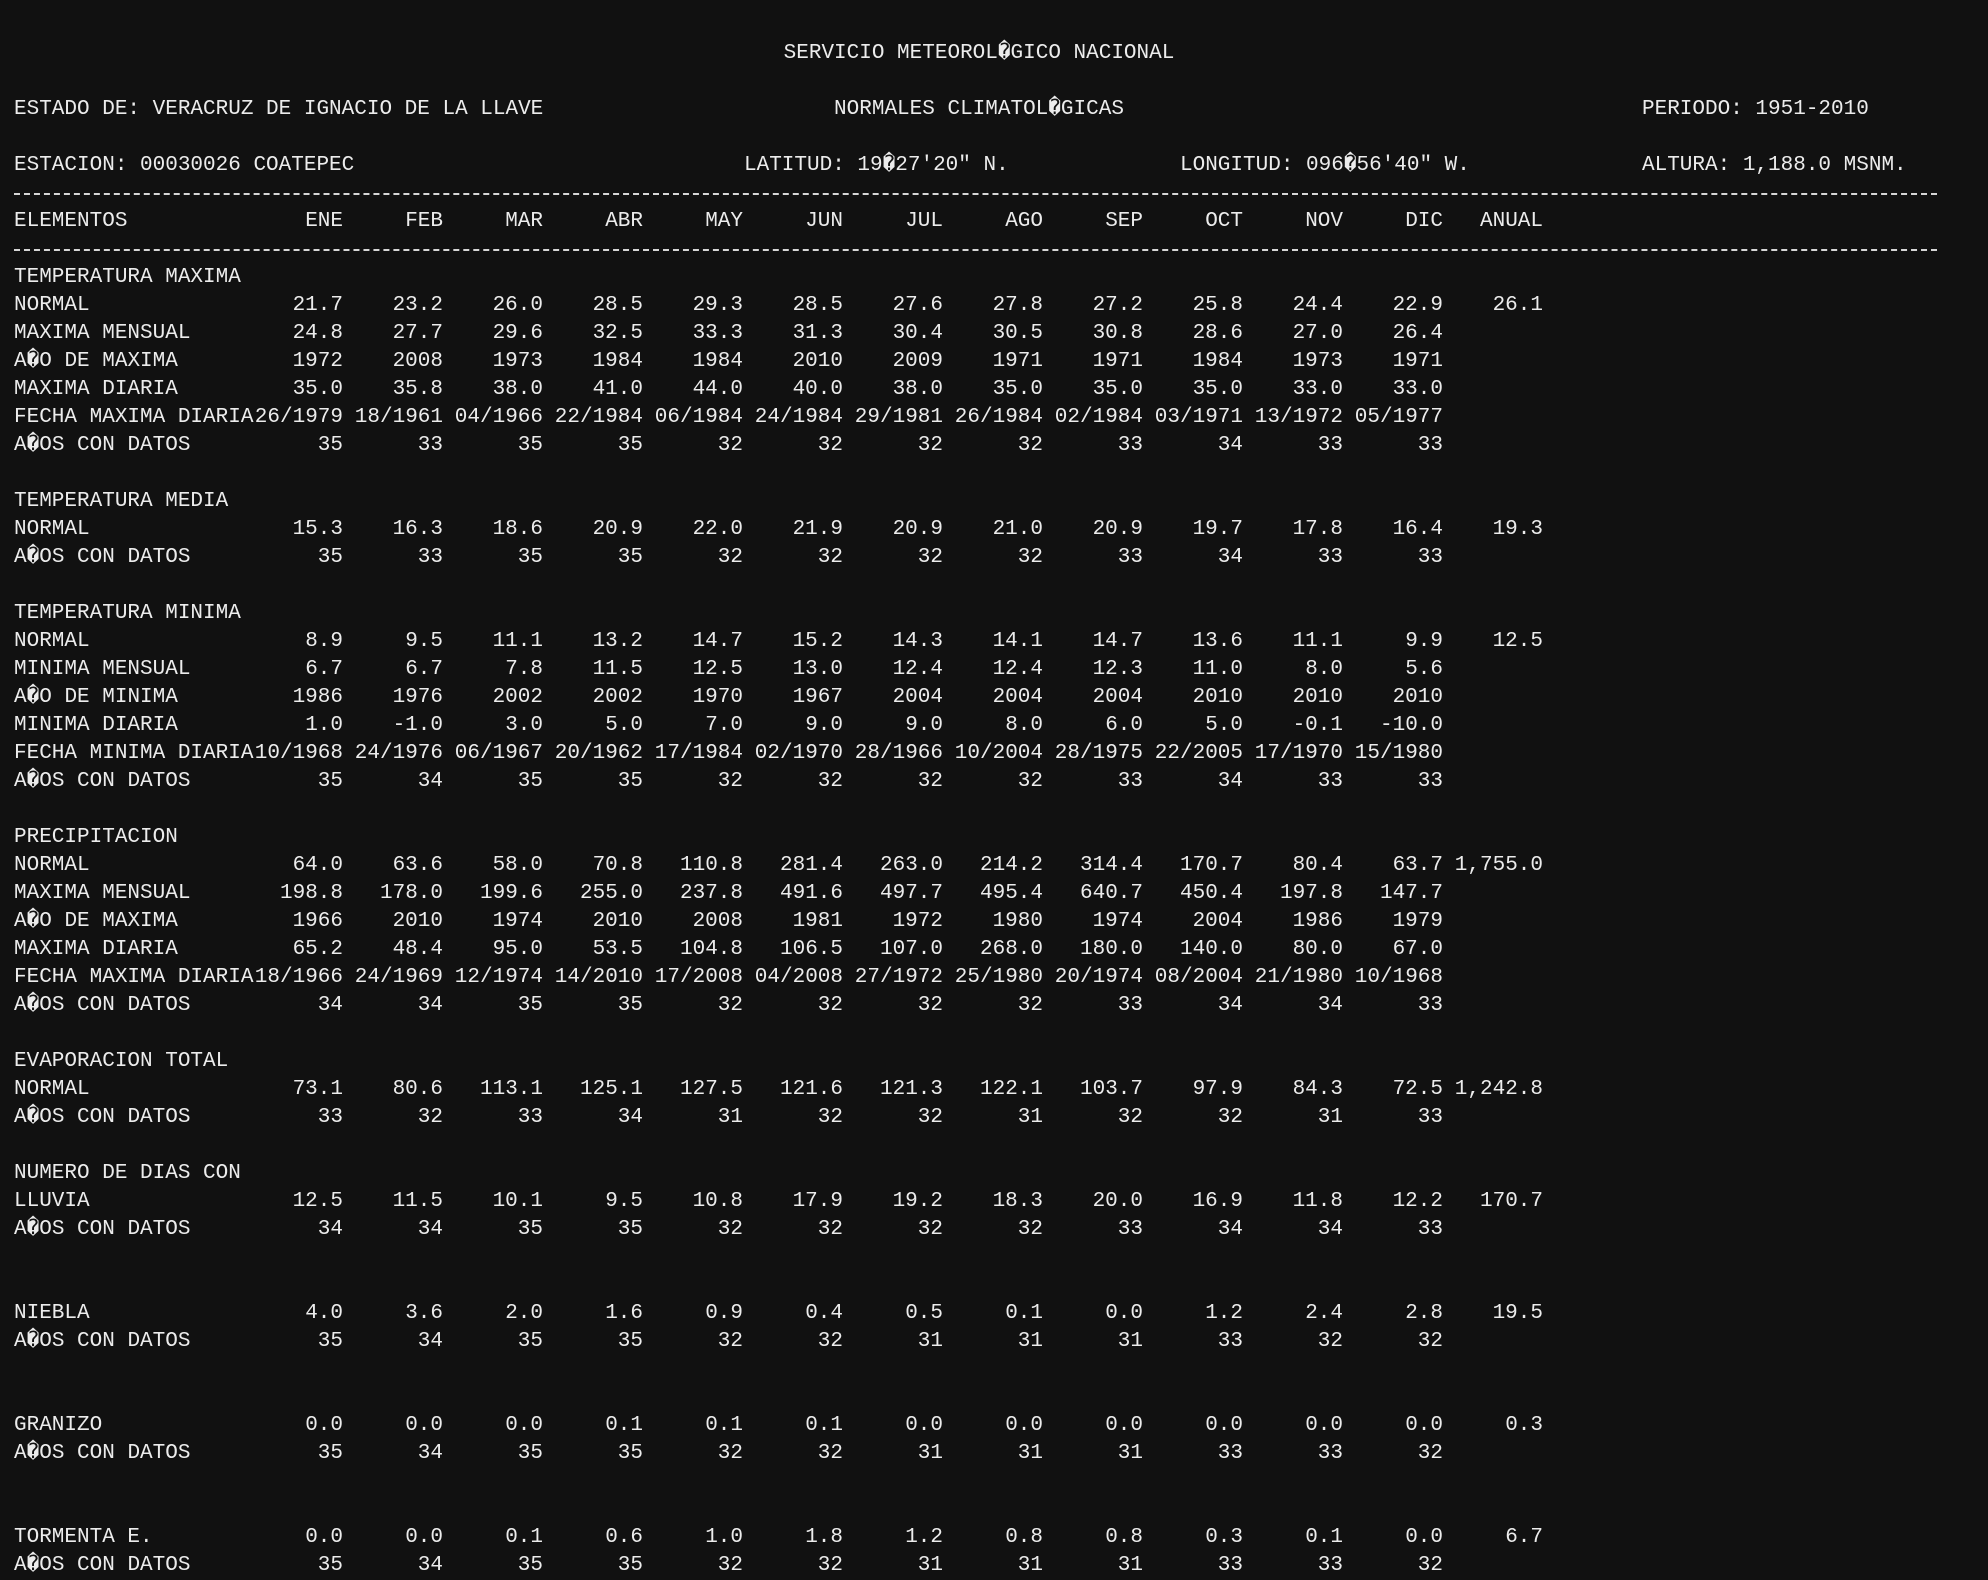  Describe the element at coordinates (917, 305) in the screenshot. I see `table-cell: 27.6` at that location.